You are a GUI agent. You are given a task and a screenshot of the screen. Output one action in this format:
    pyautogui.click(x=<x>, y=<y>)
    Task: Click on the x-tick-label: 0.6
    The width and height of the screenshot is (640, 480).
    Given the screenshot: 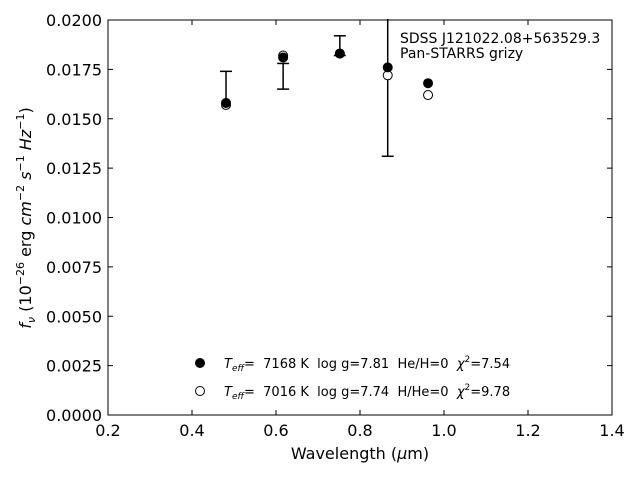 What is the action you would take?
    pyautogui.click(x=275, y=430)
    